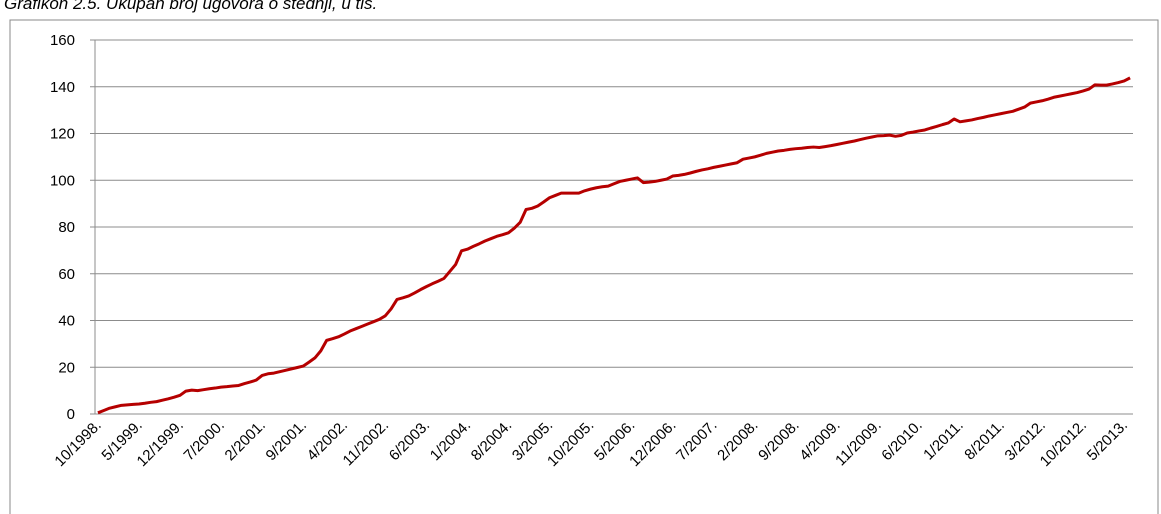  Describe the element at coordinates (62, 134) in the screenshot. I see `y-tick-label: 120` at that location.